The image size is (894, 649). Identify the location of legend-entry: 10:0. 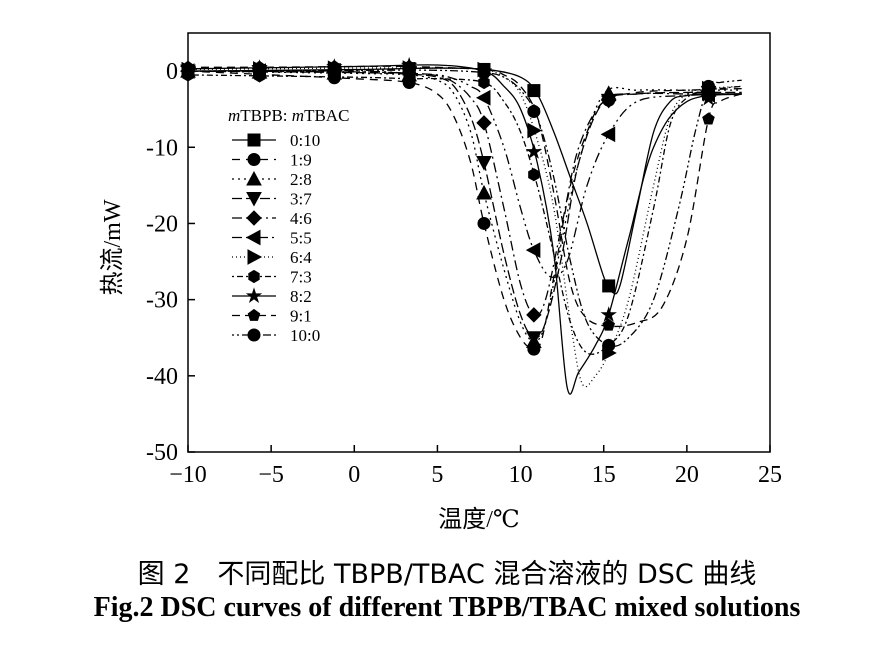
(305, 335).